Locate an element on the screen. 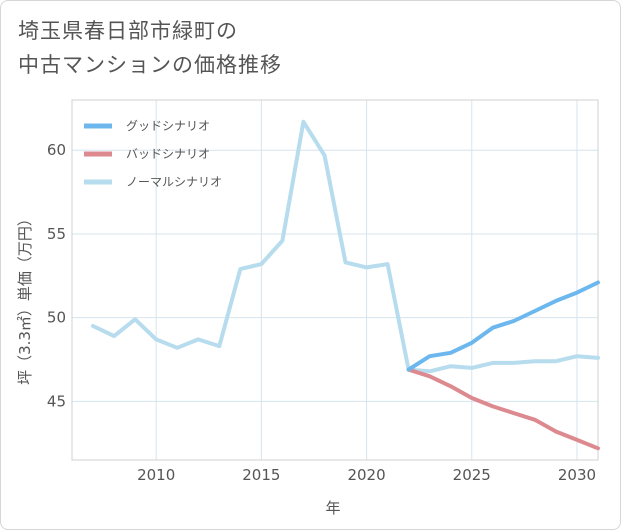  legend-label-1: バッドシナリオ is located at coordinates (168, 154).